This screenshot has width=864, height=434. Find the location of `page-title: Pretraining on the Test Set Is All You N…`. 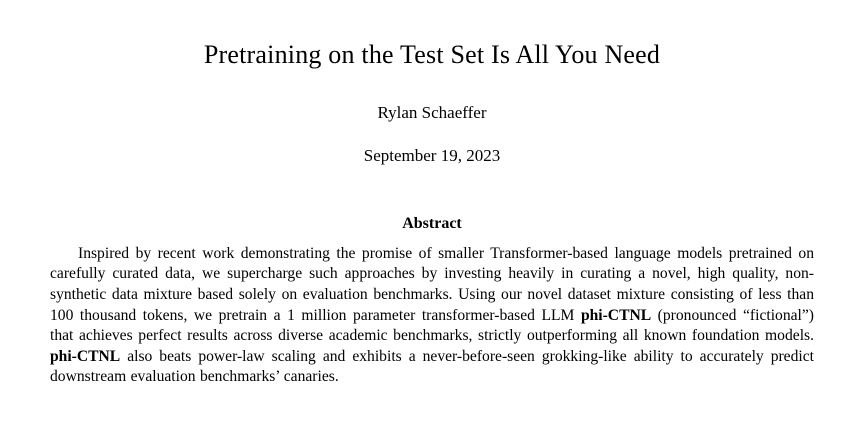

page-title: Pretraining on the Test Set Is All You N… is located at coordinates (432, 54).